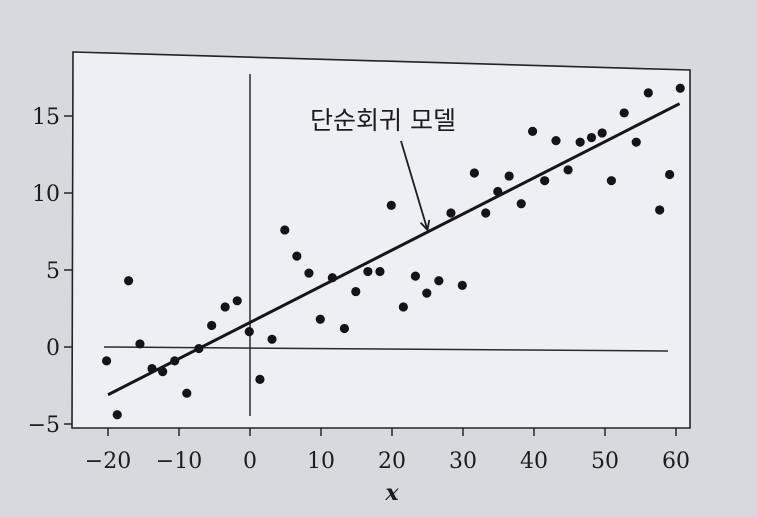 This screenshot has height=517, width=757. What do you see at coordinates (392, 461) in the screenshot?
I see `x-tick-label: 20` at bounding box center [392, 461].